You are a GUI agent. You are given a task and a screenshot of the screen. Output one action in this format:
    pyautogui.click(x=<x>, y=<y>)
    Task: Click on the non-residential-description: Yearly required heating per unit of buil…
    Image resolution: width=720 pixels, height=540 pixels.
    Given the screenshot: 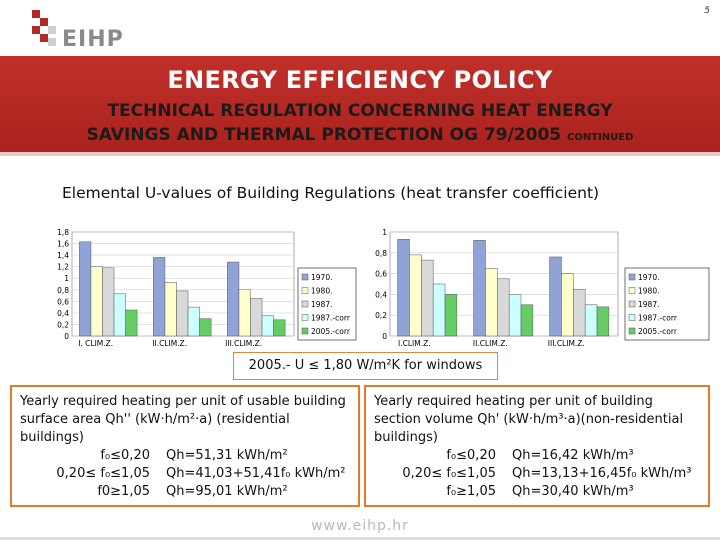 What is the action you would take?
    pyautogui.click(x=529, y=419)
    